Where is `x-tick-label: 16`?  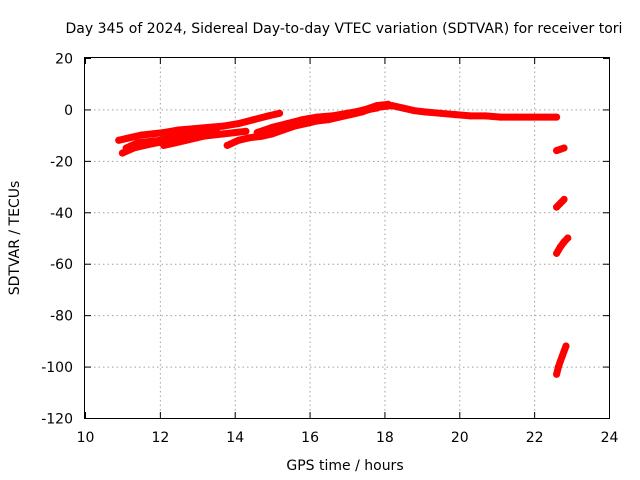
x-tick-label: 16 is located at coordinates (310, 438).